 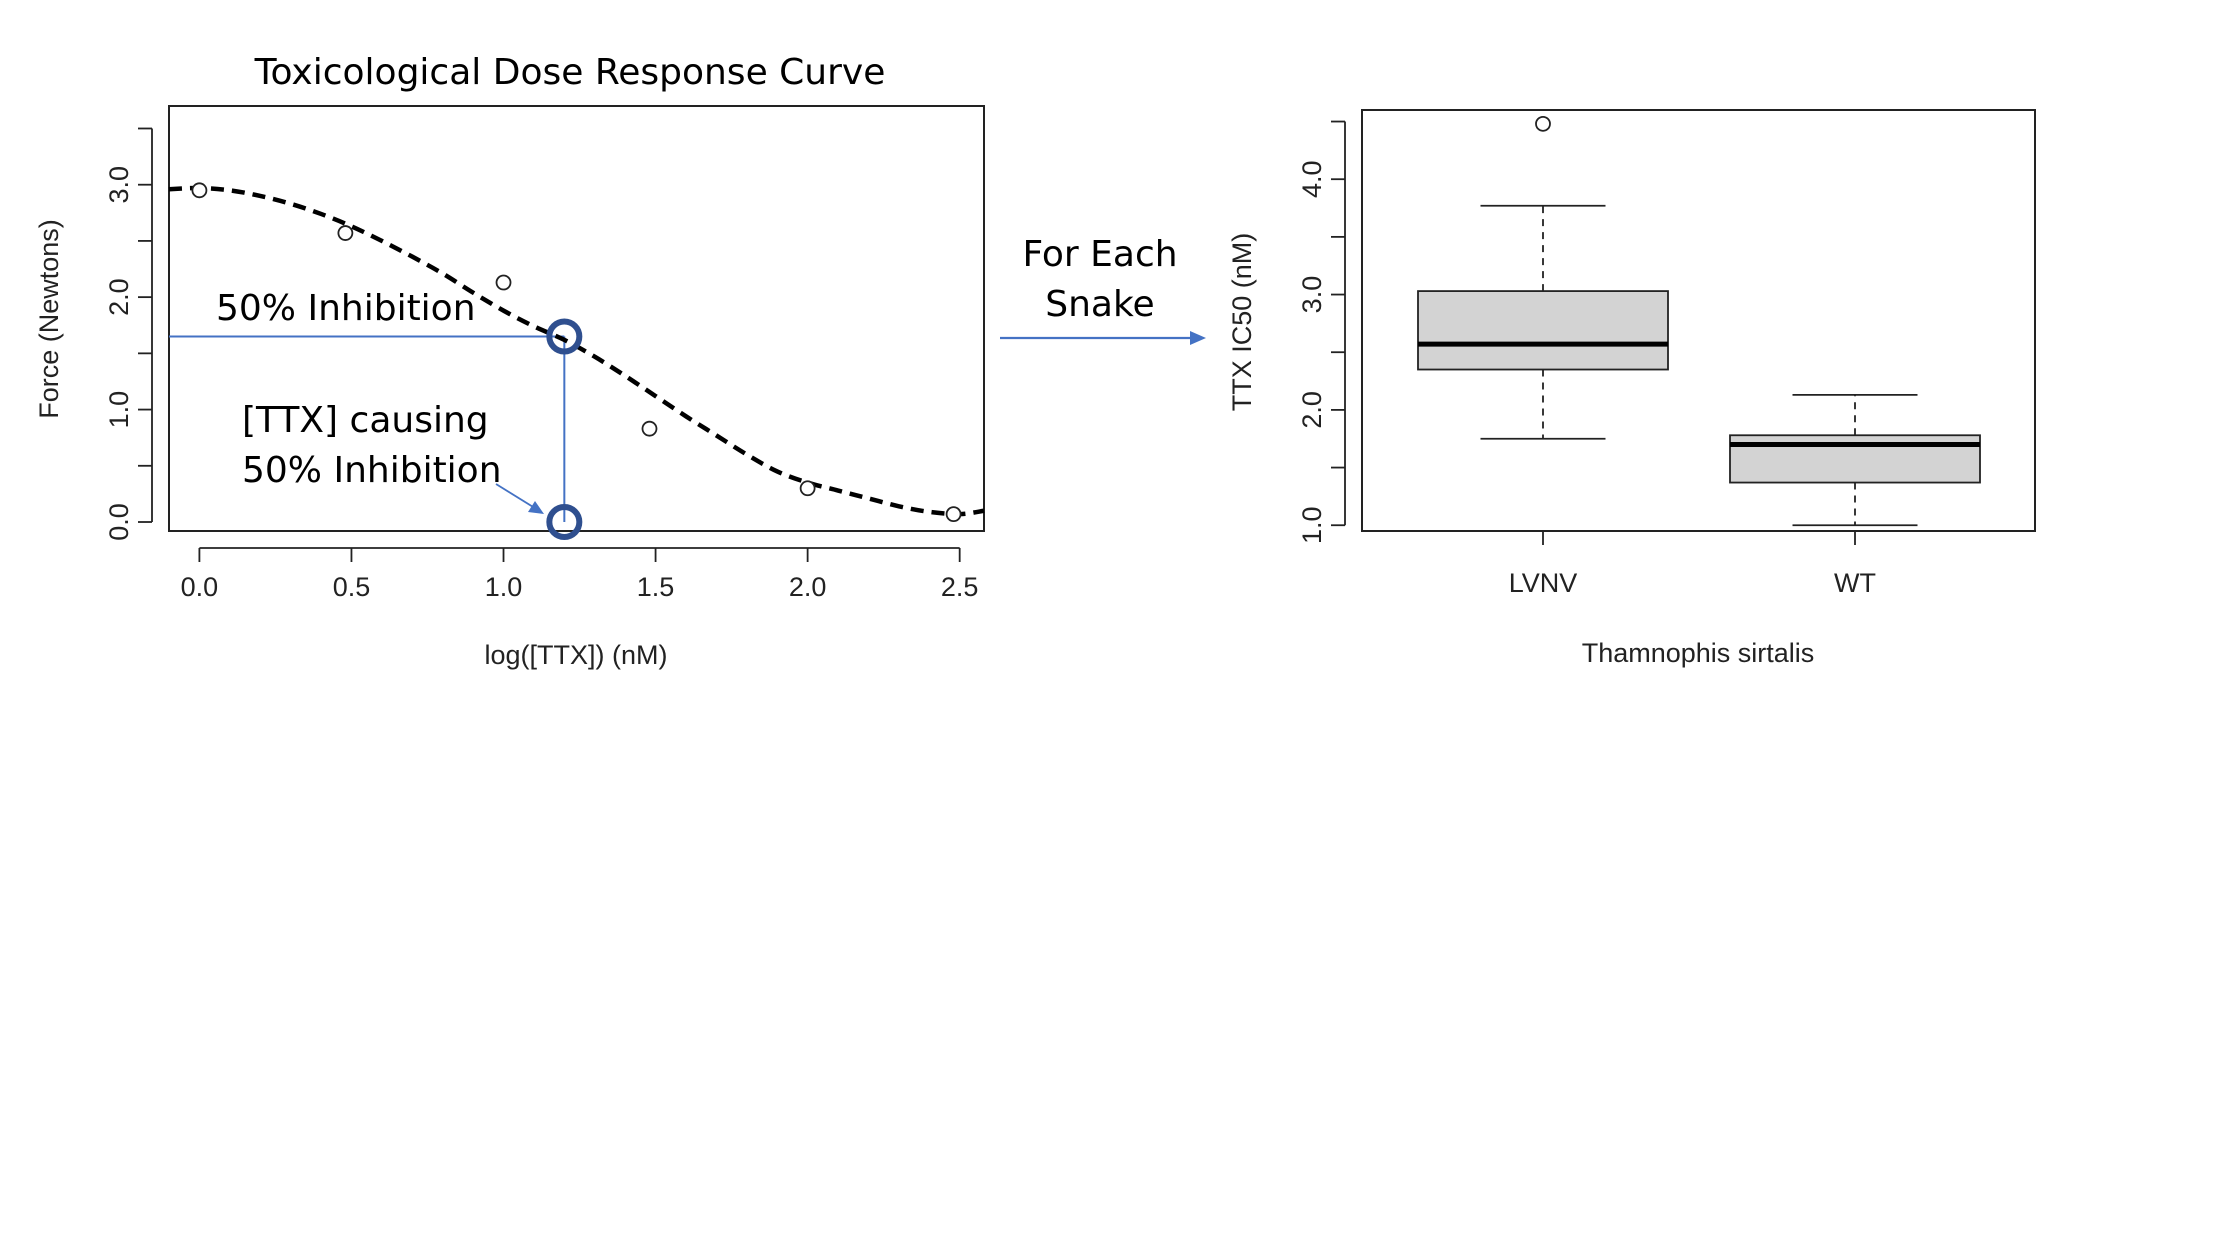 I want to click on y-tick-label: 0.0, so click(x=119, y=522).